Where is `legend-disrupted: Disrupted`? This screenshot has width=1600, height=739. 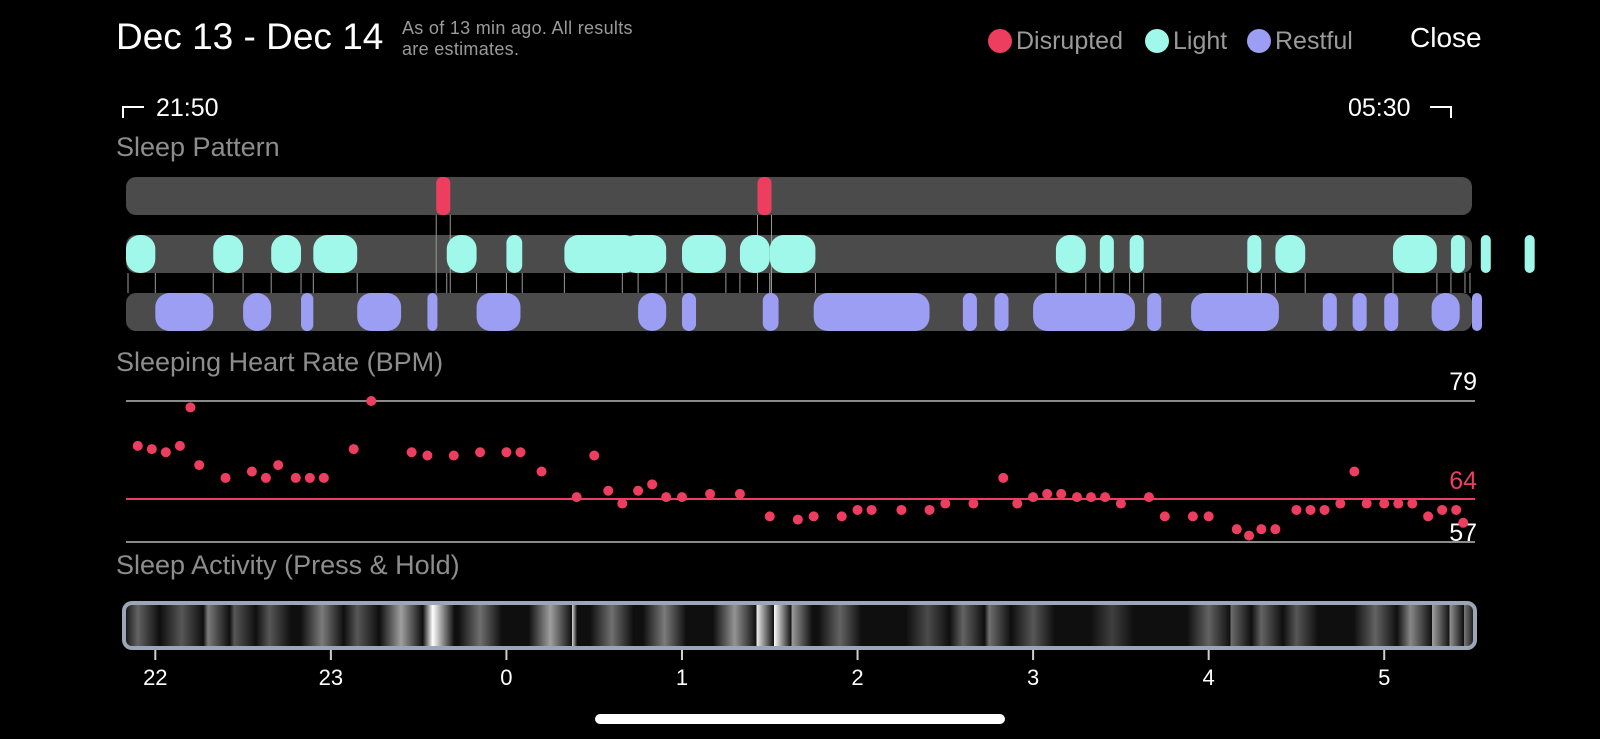
legend-disrupted: Disrupted is located at coordinates (1055, 41).